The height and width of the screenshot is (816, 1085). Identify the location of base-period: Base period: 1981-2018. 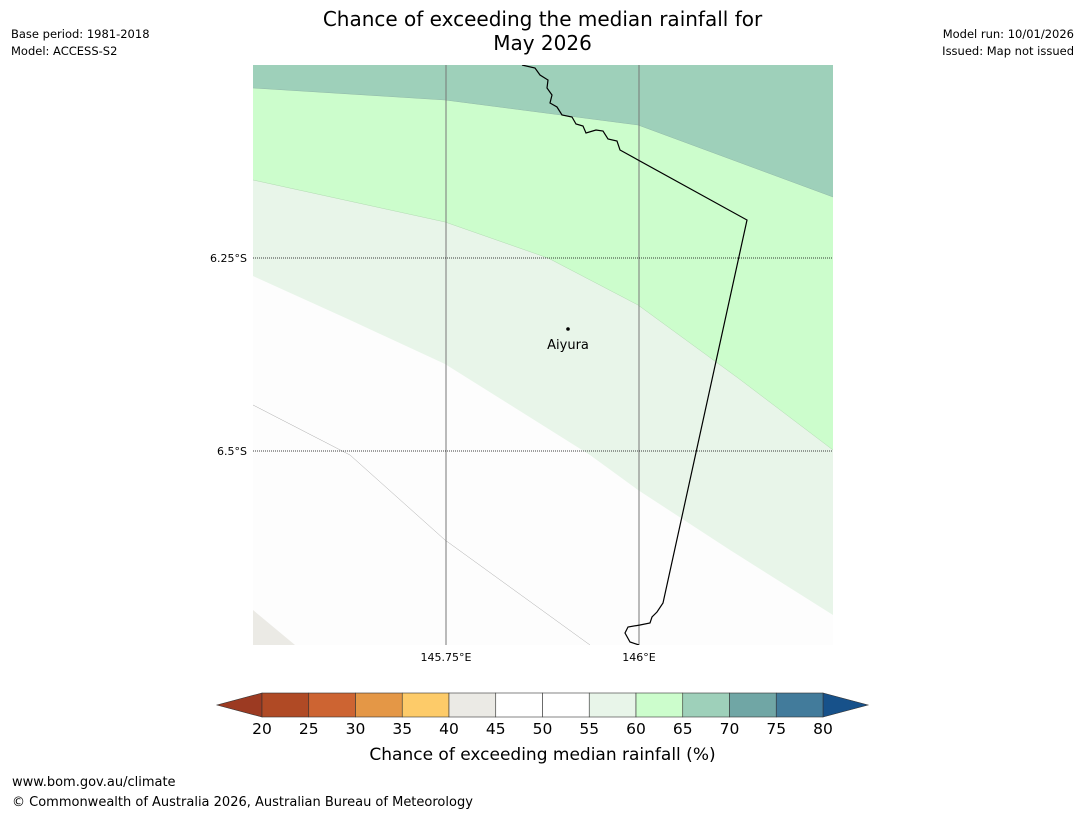
(80, 34).